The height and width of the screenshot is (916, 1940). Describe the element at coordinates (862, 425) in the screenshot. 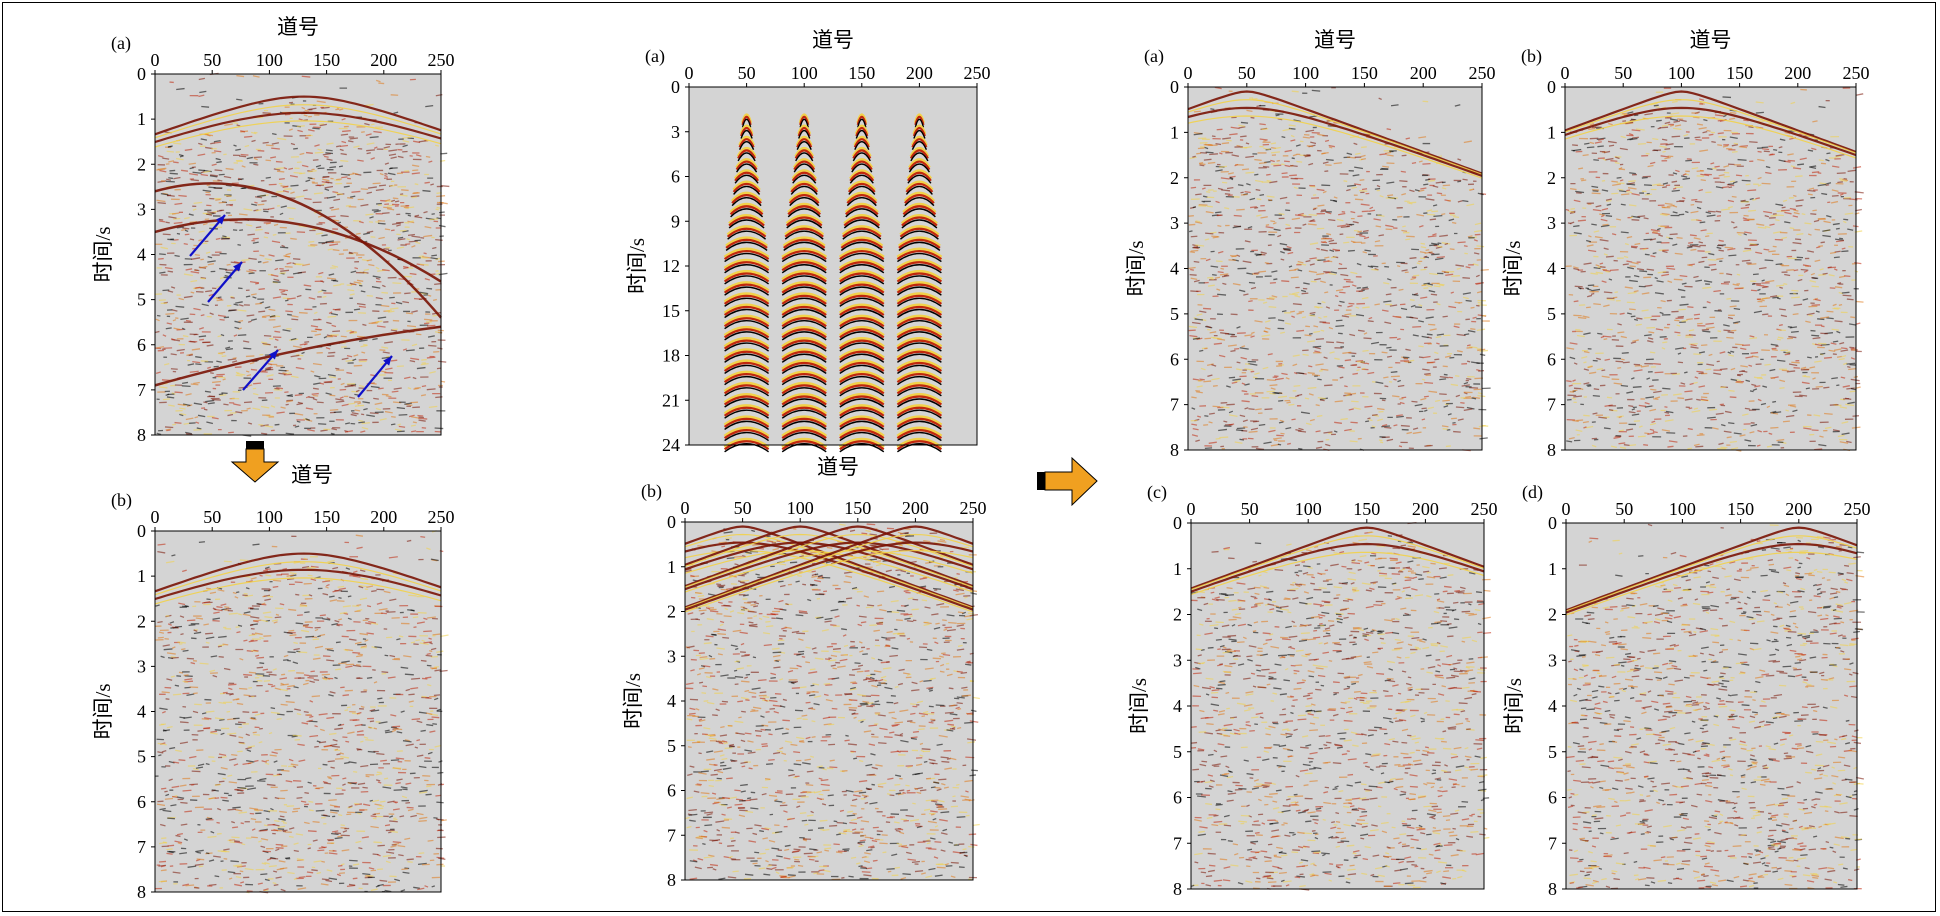

I see `wavelet-trough` at that location.